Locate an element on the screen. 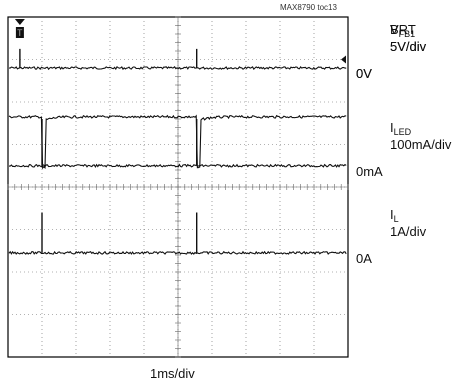 The width and height of the screenshot is (462, 384). channel-name-label: IL is located at coordinates (394, 215).